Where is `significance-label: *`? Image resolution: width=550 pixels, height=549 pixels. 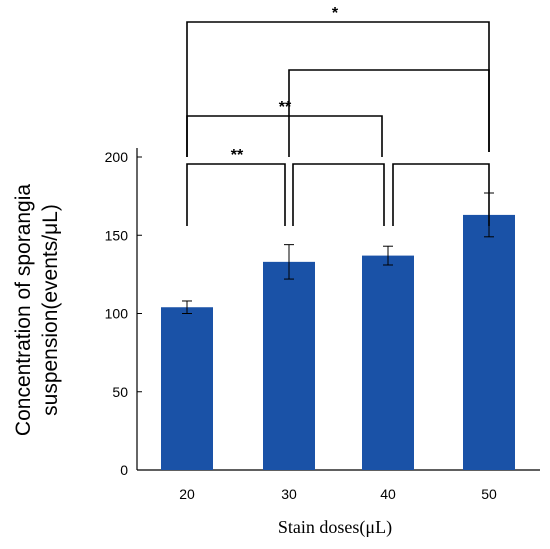 significance-label: * is located at coordinates (335, 13).